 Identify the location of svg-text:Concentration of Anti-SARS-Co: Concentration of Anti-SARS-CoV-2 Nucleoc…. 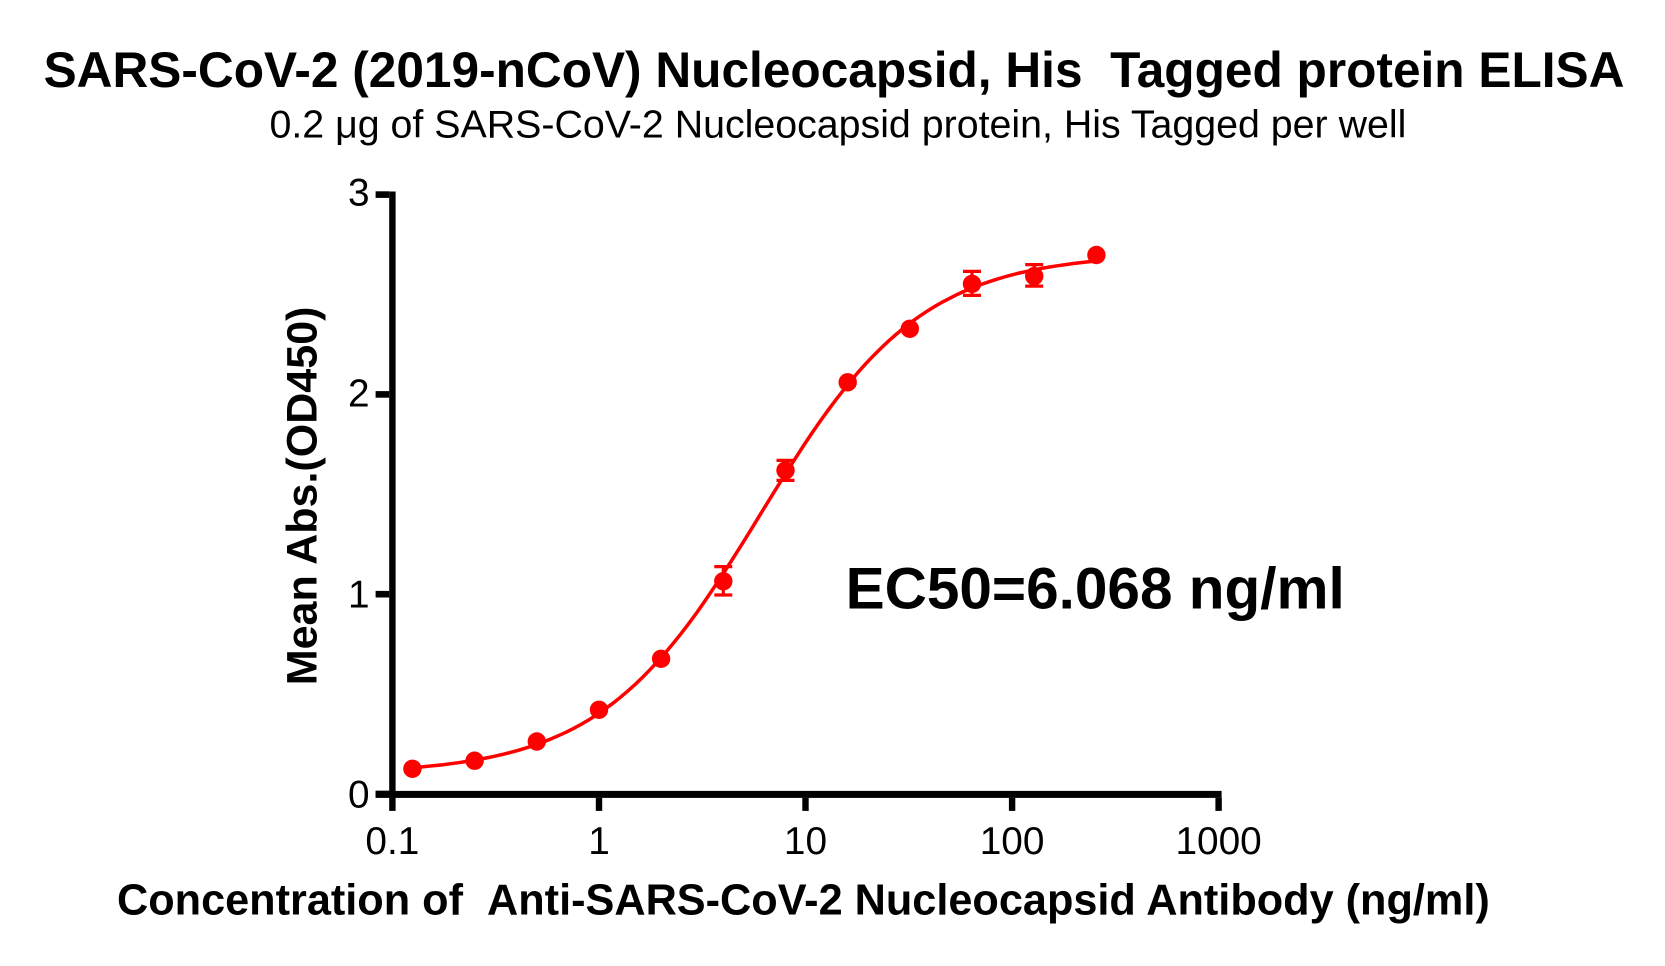
(803, 900).